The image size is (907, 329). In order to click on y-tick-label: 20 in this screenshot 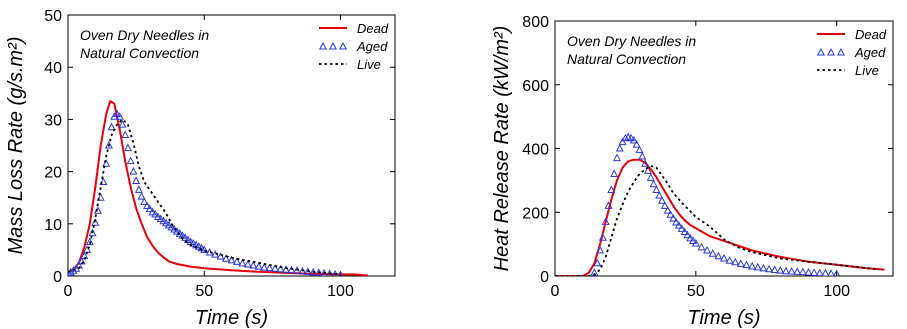, I will do `click(53, 173)`.